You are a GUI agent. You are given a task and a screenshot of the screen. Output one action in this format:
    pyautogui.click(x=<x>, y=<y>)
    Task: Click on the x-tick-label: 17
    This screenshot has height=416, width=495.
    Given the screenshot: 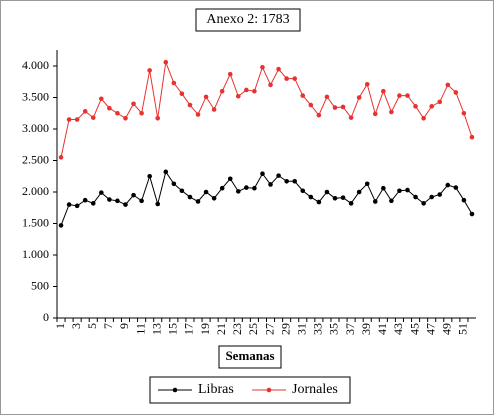 What is the action you would take?
    pyautogui.click(x=189, y=329)
    